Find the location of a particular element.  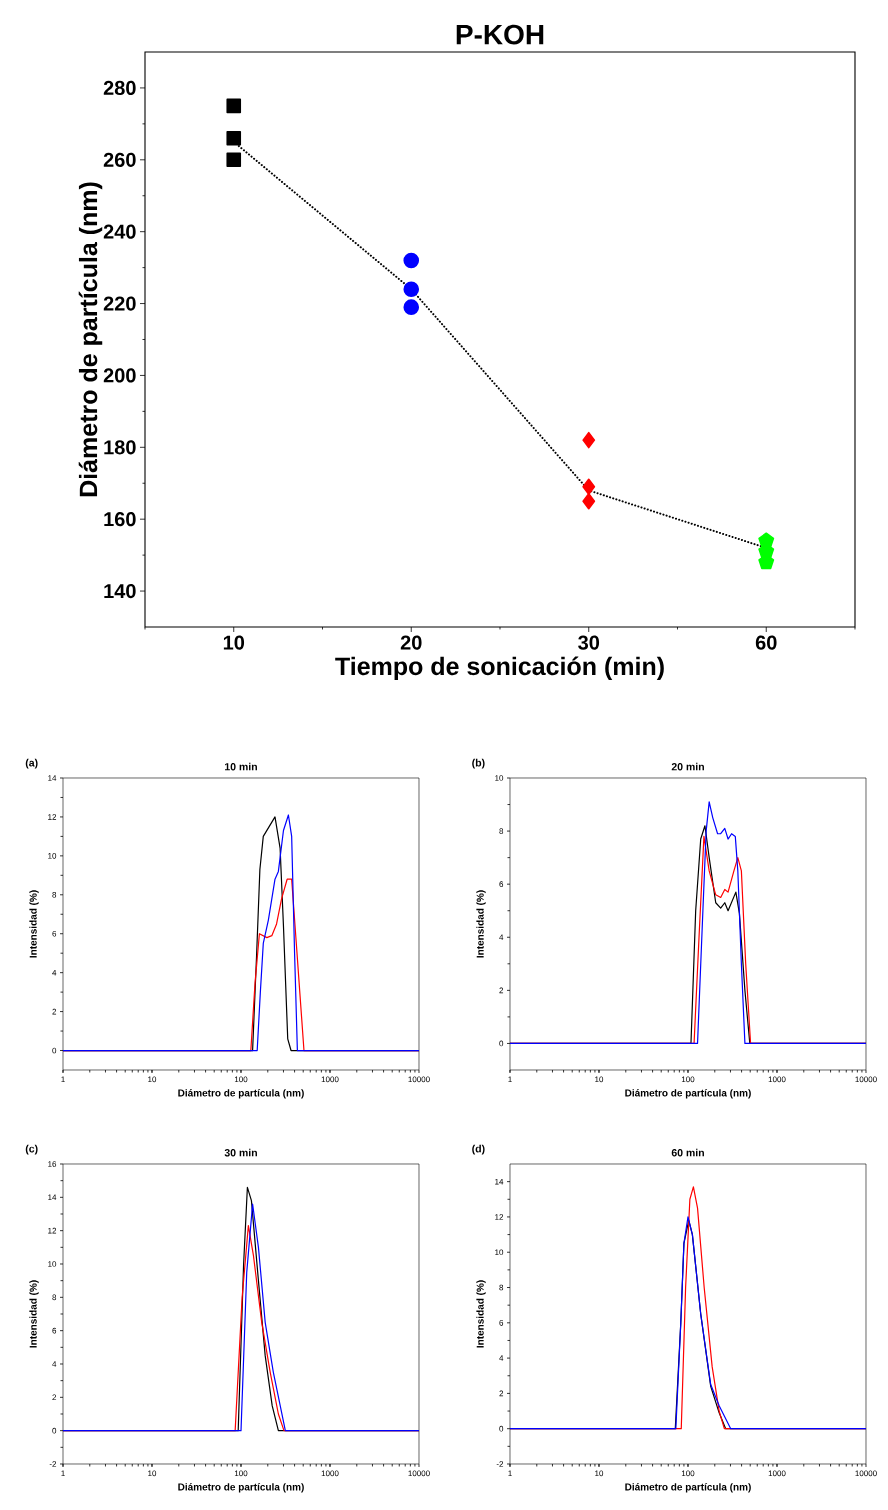

x-axis-title: Tiempo de sonicación (min) is located at coordinates (499, 668).